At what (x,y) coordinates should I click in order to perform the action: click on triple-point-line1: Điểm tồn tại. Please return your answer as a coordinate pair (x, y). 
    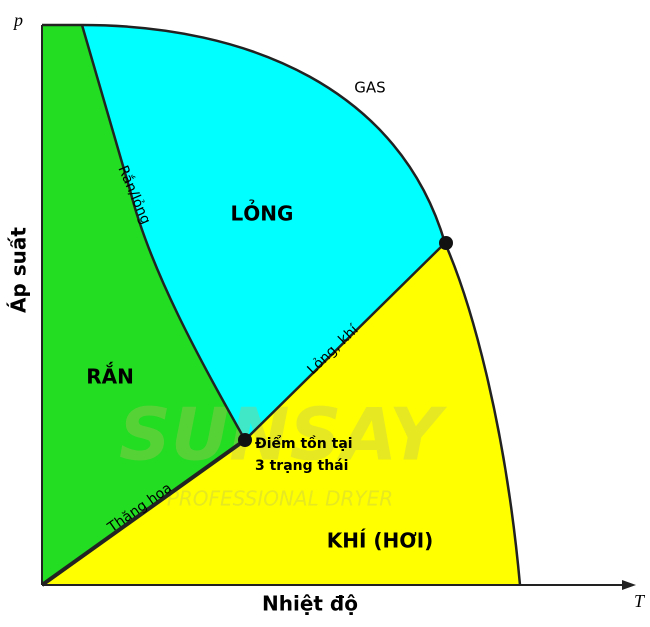
    Looking at the image, I should click on (304, 443).